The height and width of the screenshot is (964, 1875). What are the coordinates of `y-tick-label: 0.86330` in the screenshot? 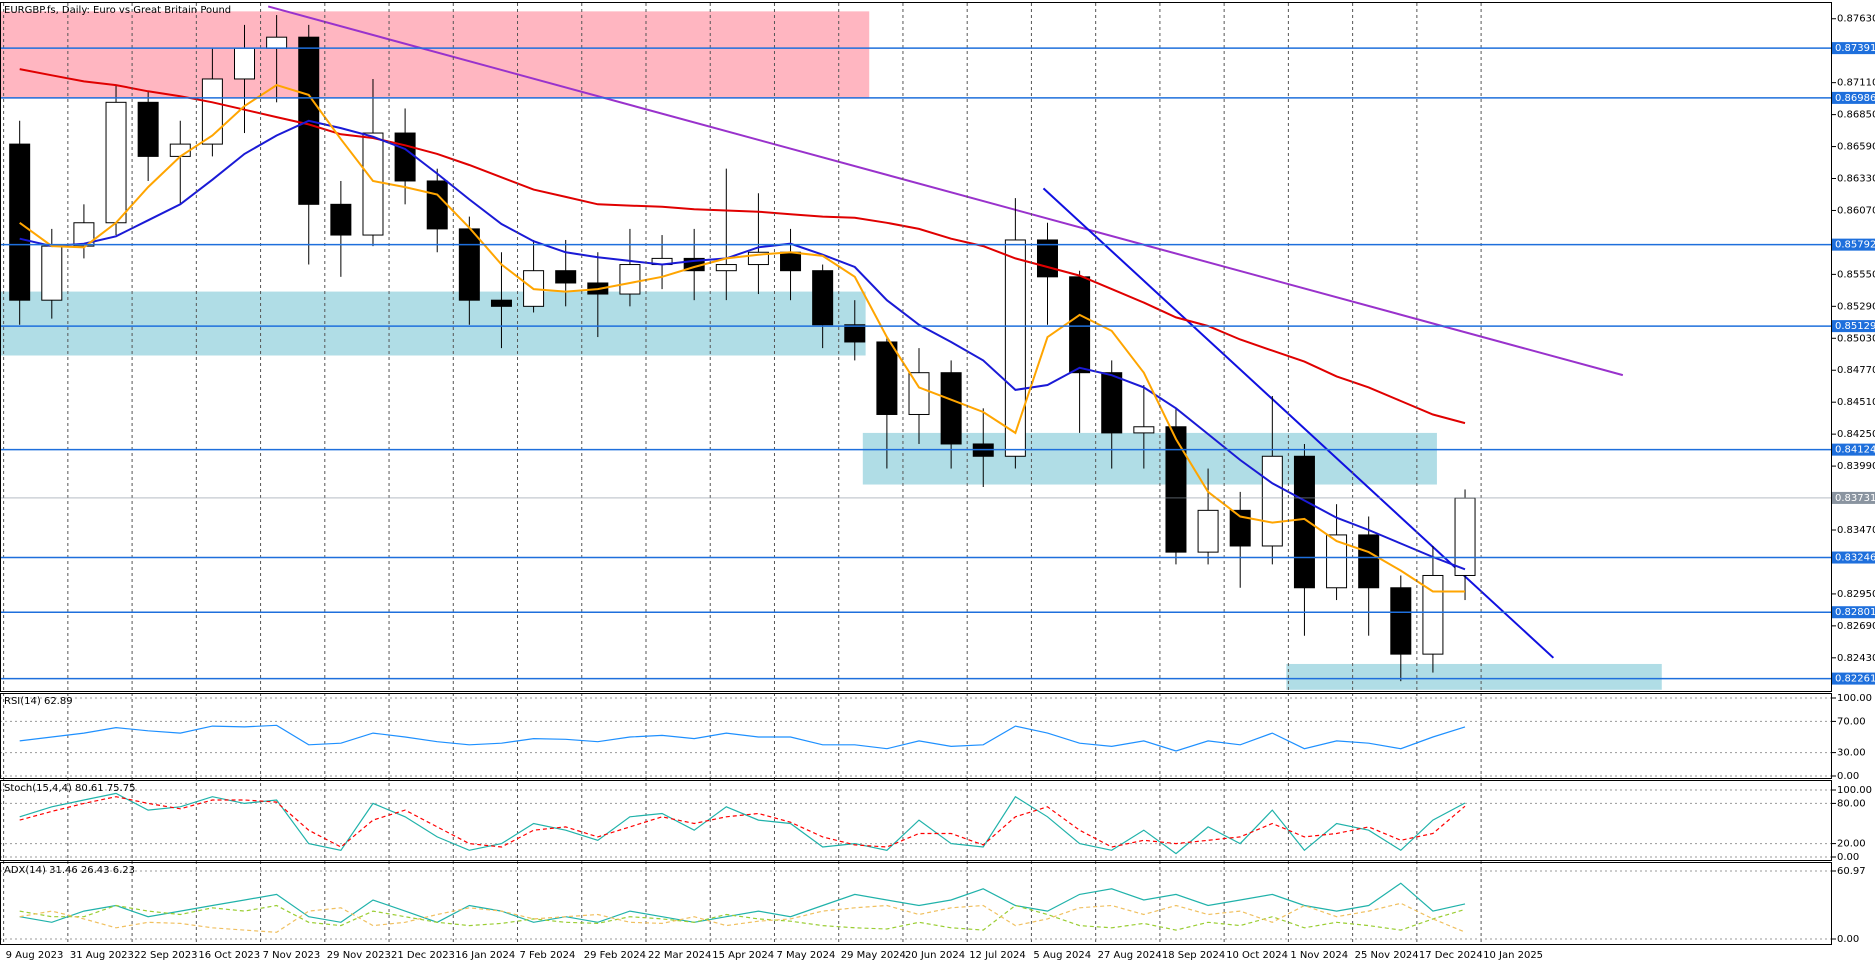 It's located at (1856, 179).